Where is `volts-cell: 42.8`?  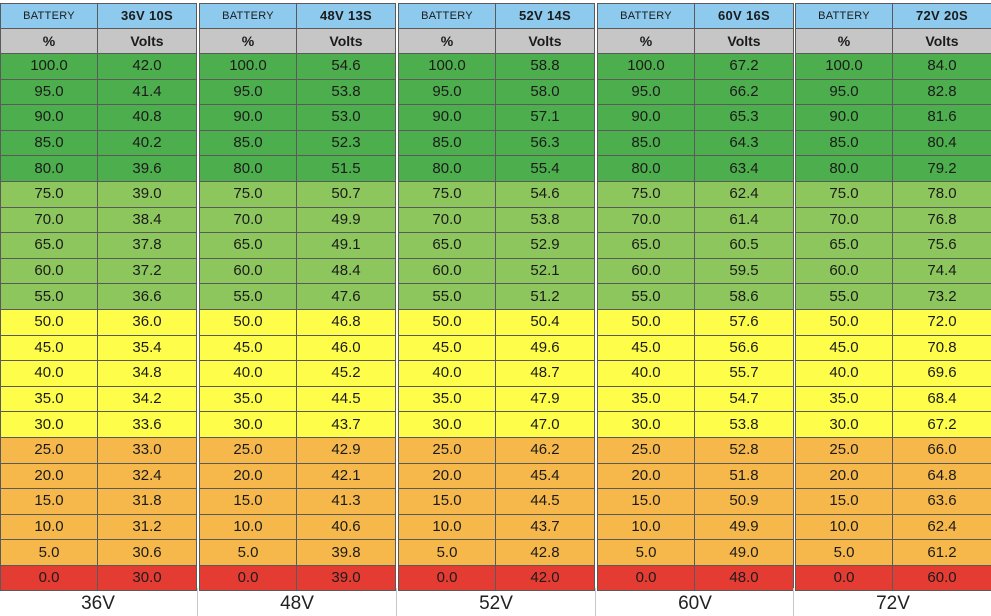
volts-cell: 42.8 is located at coordinates (545, 552).